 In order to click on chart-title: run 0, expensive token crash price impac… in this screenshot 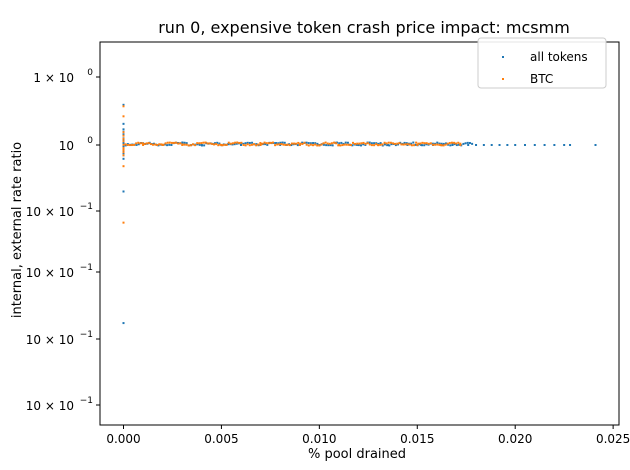, I will do `click(364, 27)`.